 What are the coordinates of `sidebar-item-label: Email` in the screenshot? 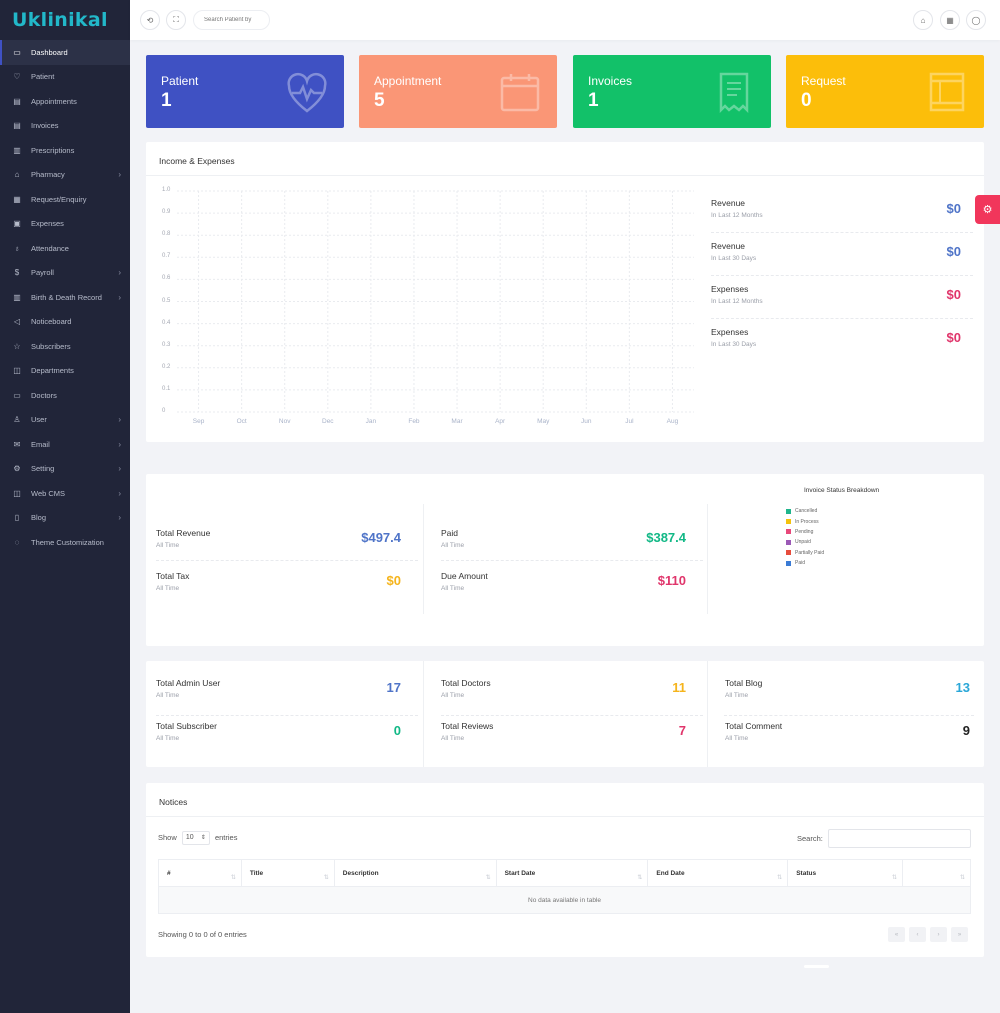 It's located at (40, 444).